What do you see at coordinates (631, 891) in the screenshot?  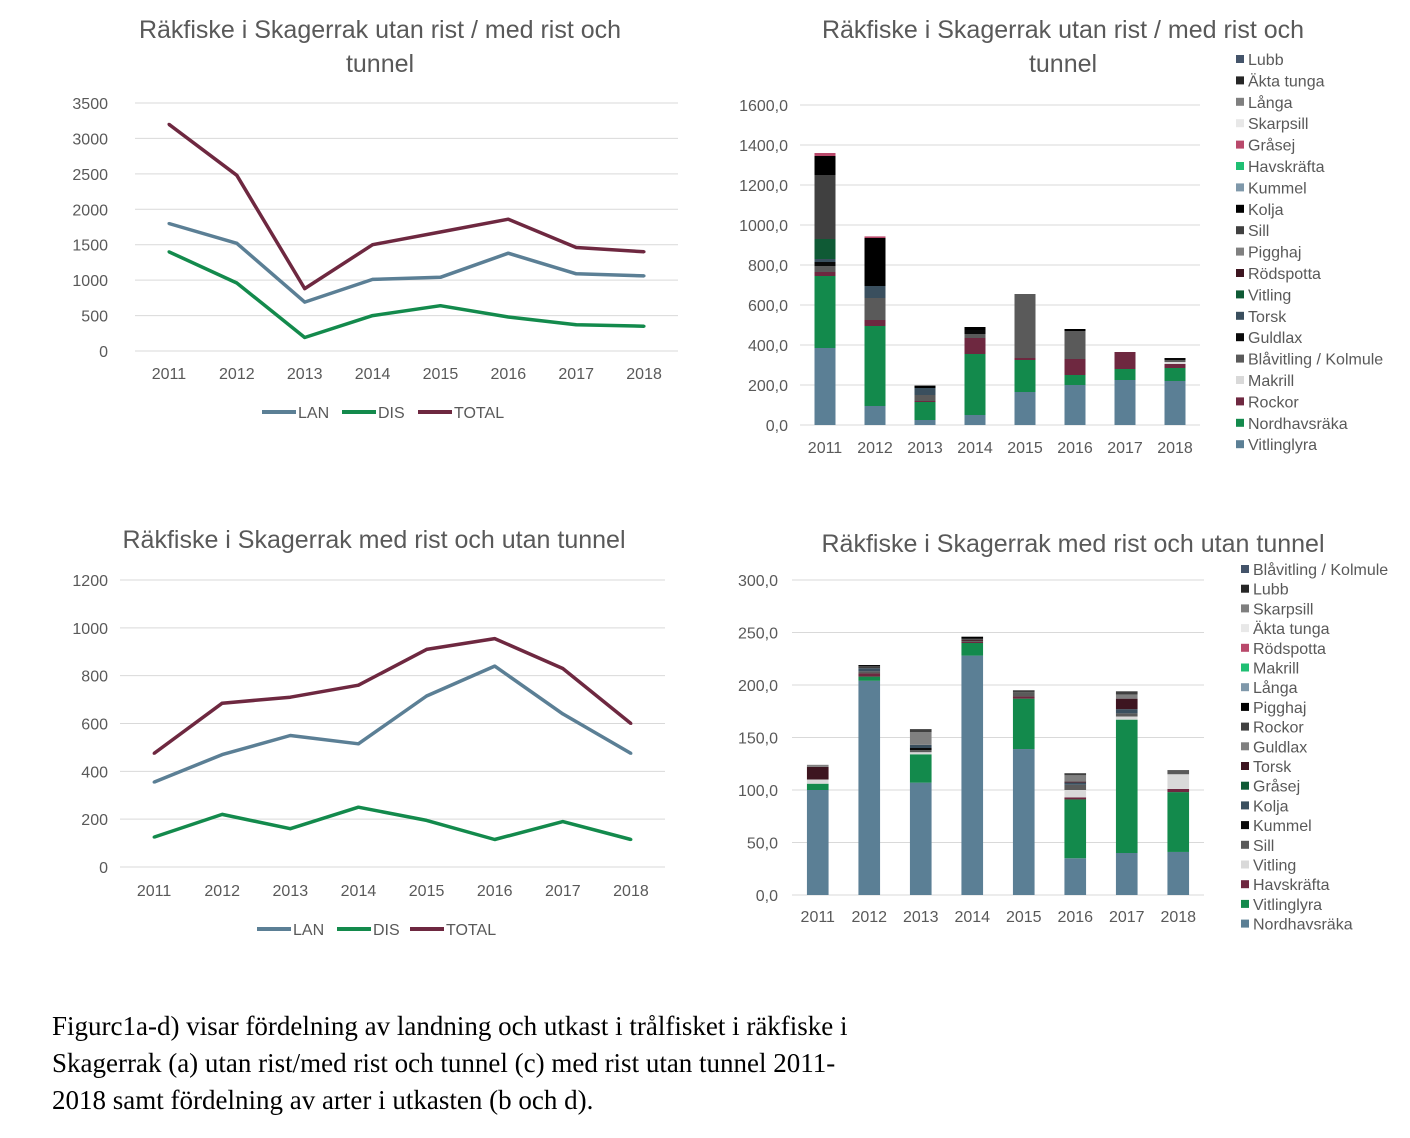 I see `x-tick-label: 2018` at bounding box center [631, 891].